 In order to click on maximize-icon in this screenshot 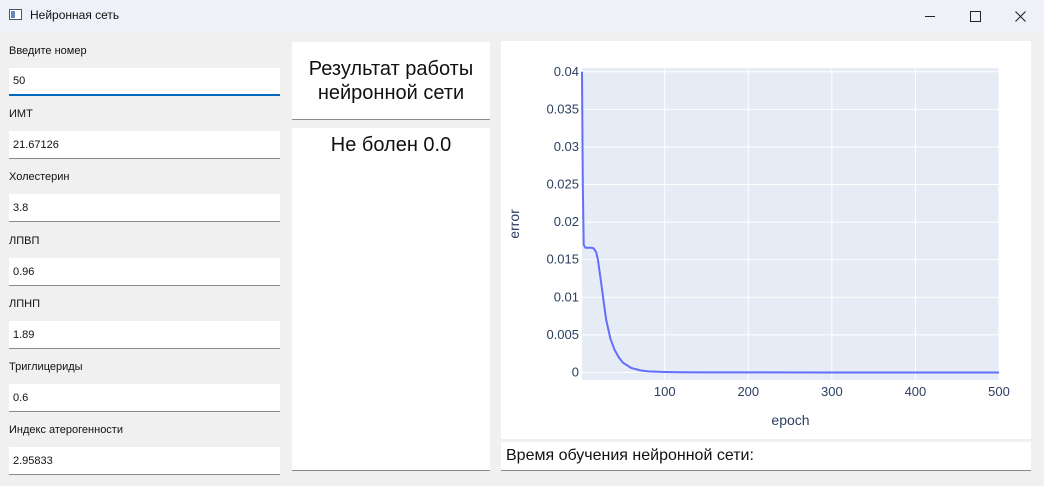, I will do `click(975, 16)`.